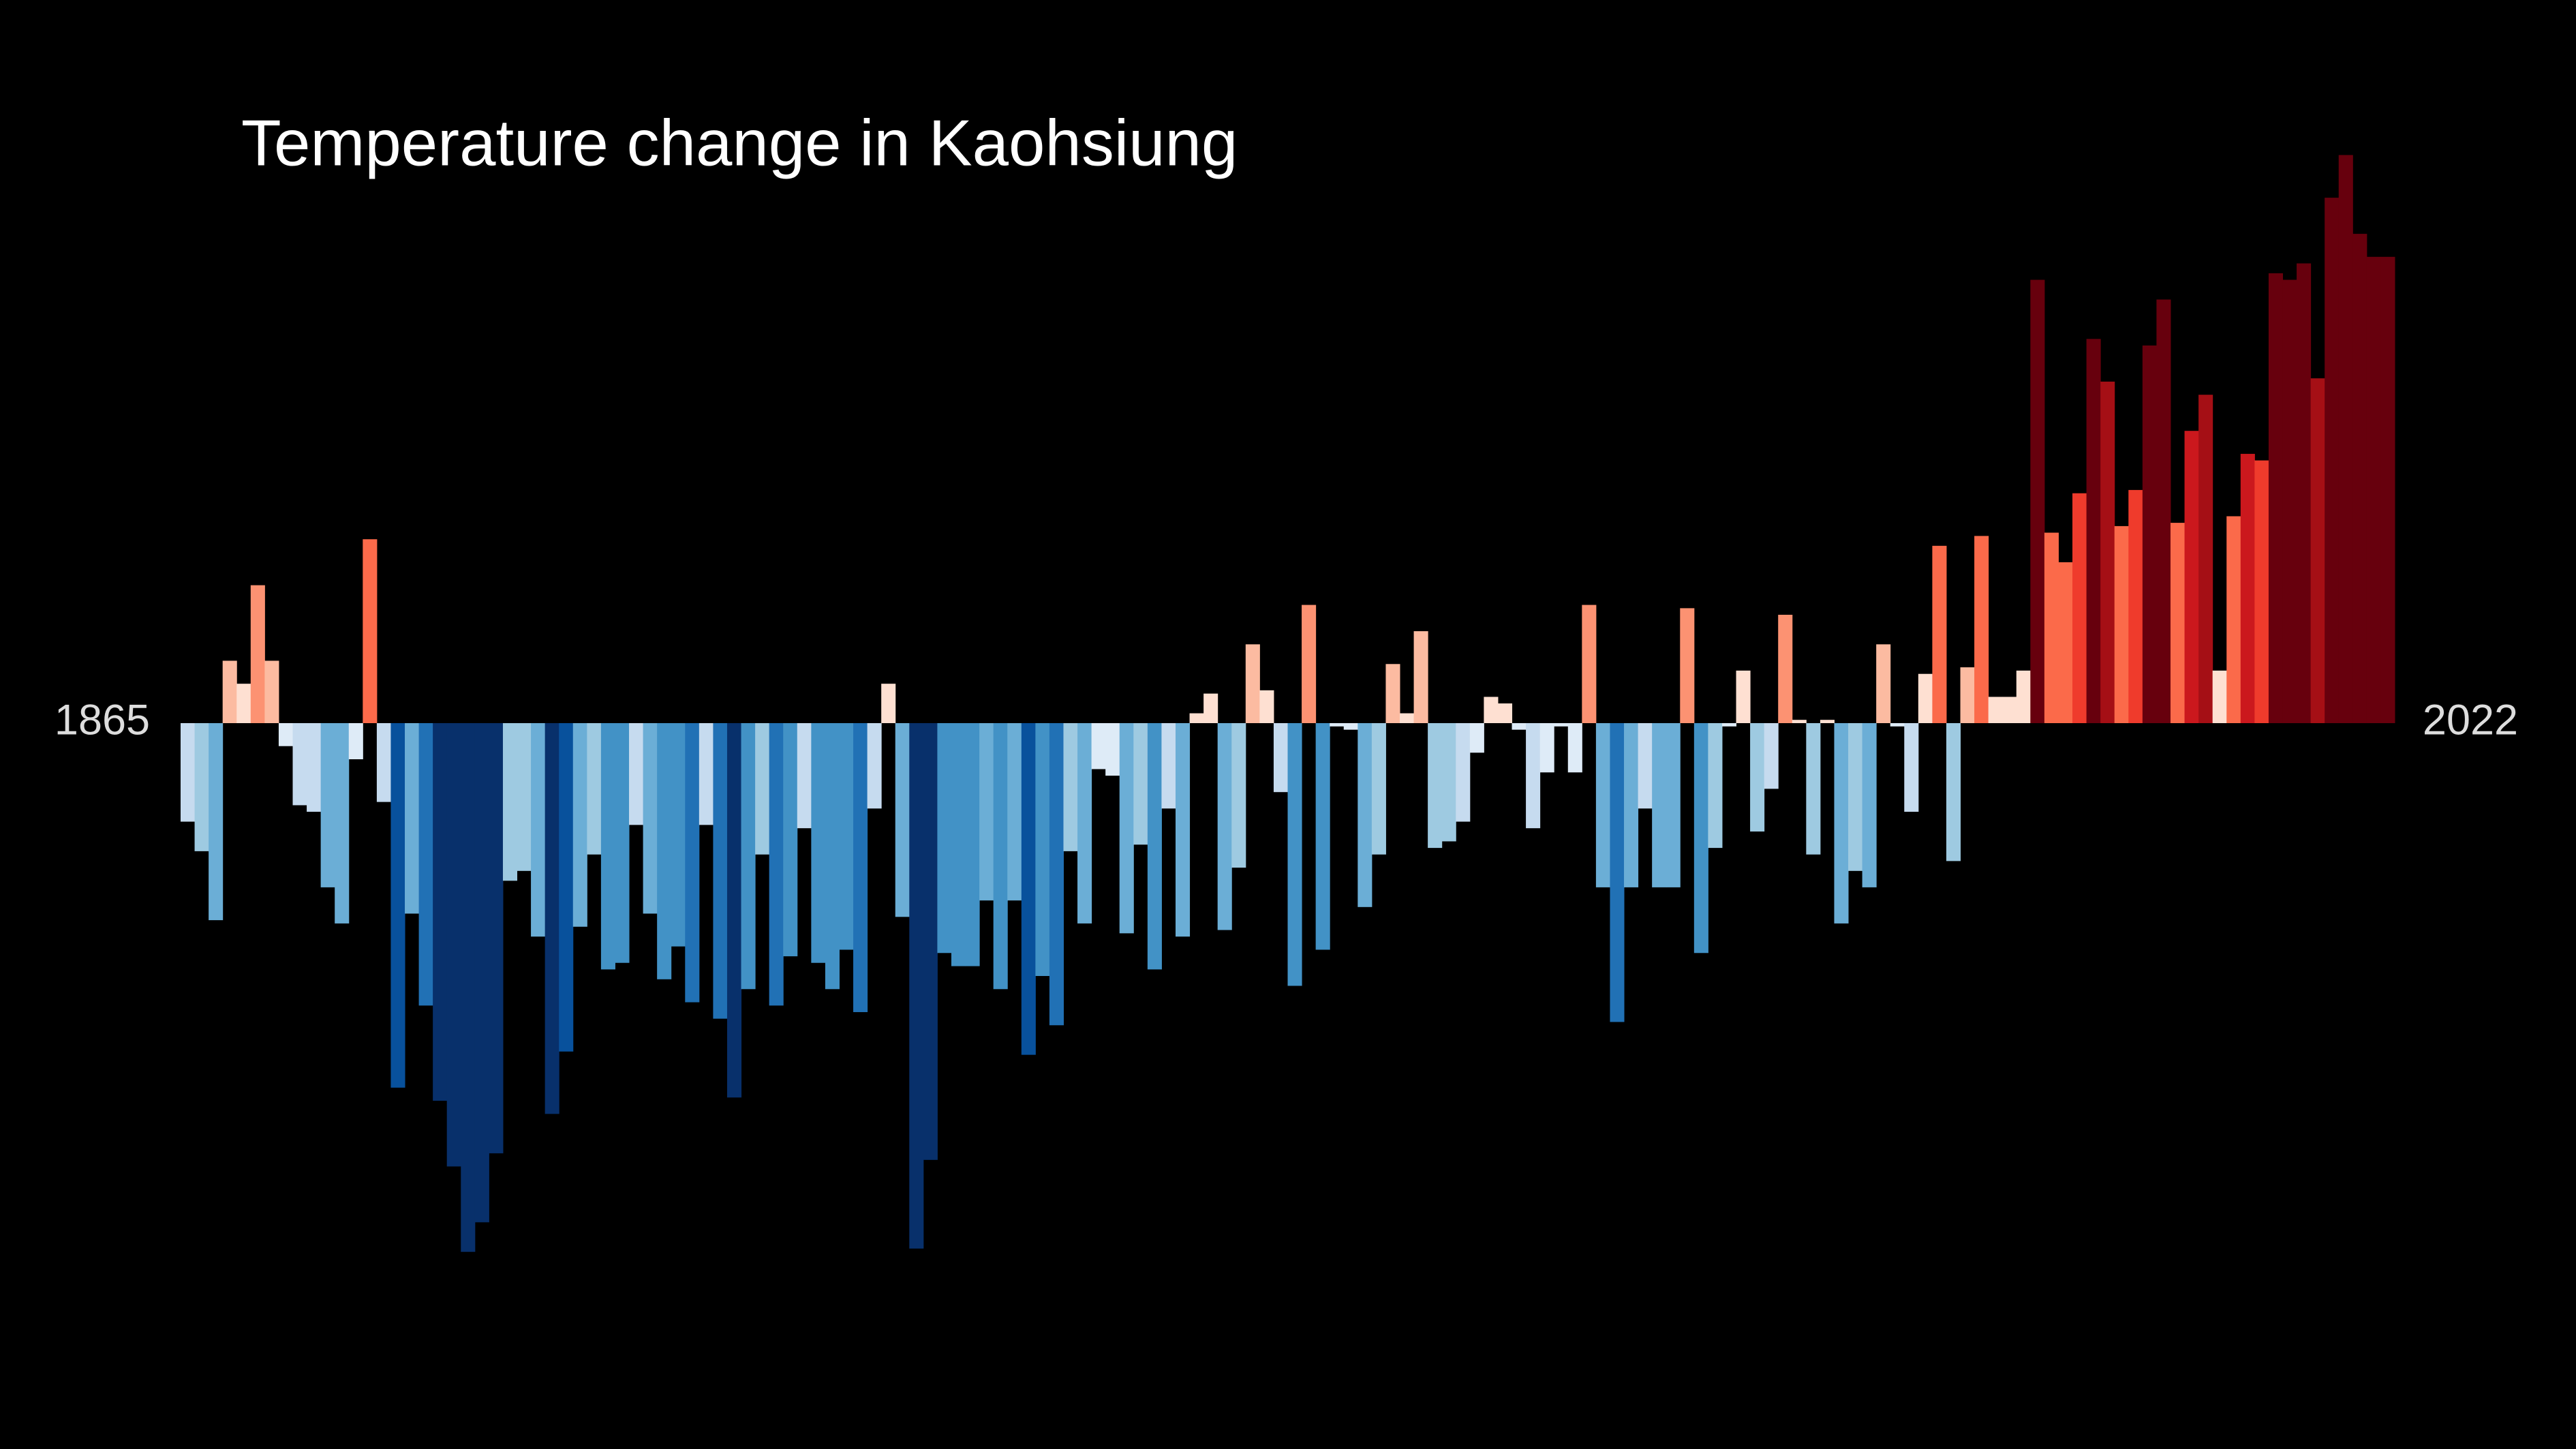  What do you see at coordinates (2470, 721) in the screenshot?
I see `end-year-label: 2022` at bounding box center [2470, 721].